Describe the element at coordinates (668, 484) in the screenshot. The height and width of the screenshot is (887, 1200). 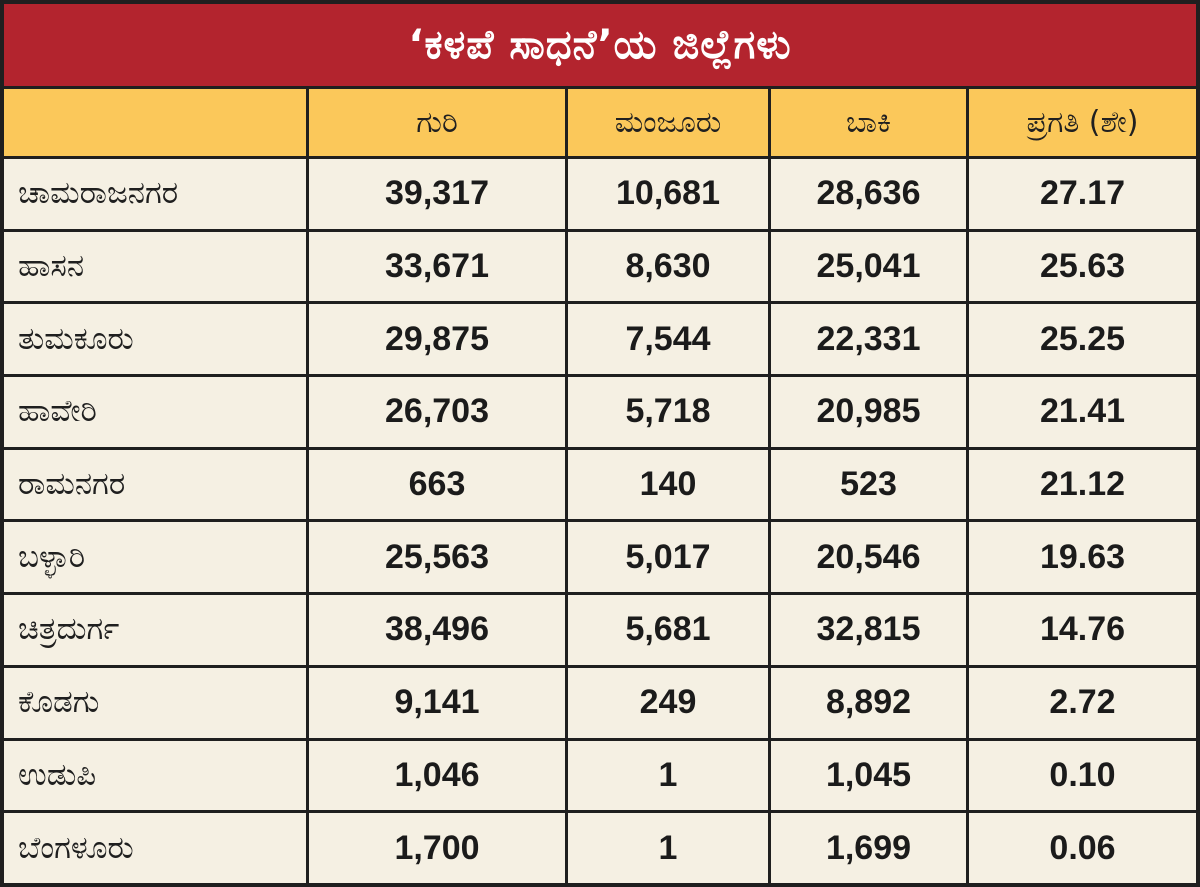
I see `cell-sanctioned: 140` at that location.